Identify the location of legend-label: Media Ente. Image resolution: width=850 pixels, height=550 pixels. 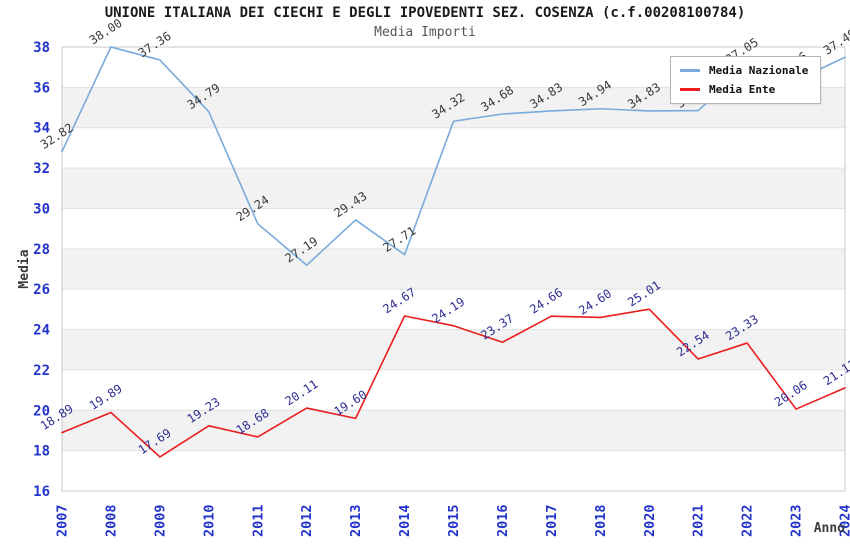
(742, 89).